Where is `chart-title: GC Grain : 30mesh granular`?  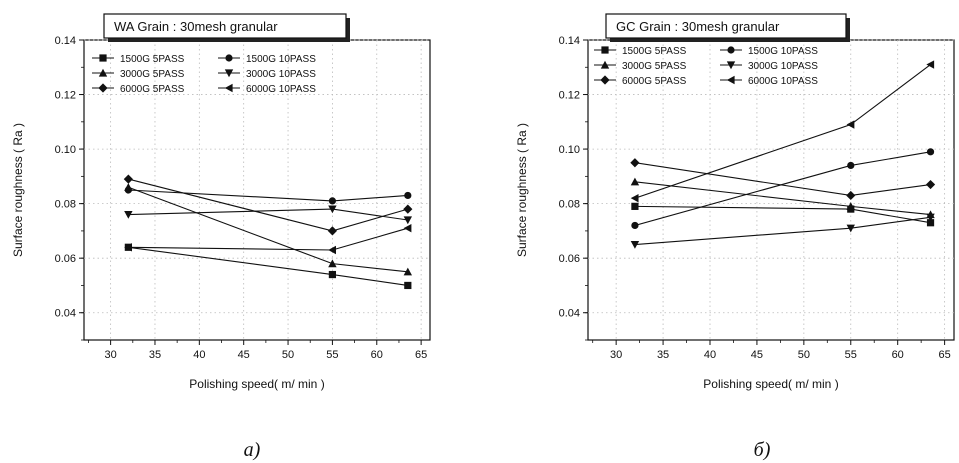
chart-title: GC Grain : 30mesh granular is located at coordinates (698, 26).